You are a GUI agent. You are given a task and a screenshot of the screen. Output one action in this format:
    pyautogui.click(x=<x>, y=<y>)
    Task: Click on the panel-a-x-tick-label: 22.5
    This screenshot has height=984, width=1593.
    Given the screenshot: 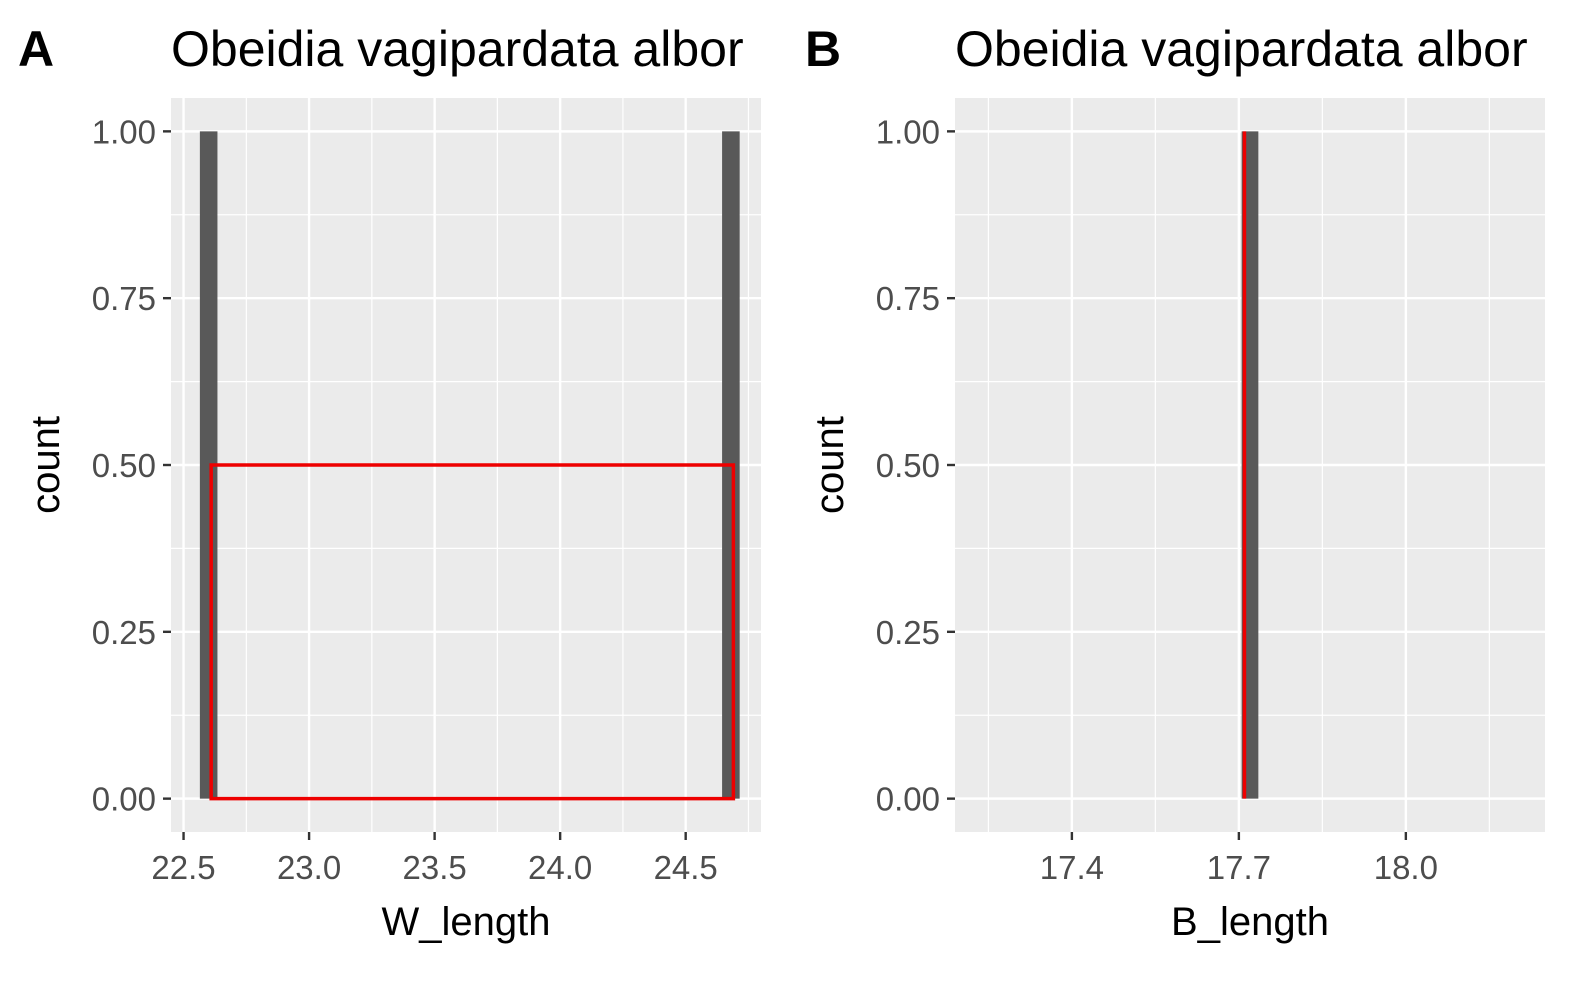 What is the action you would take?
    pyautogui.click(x=183, y=867)
    